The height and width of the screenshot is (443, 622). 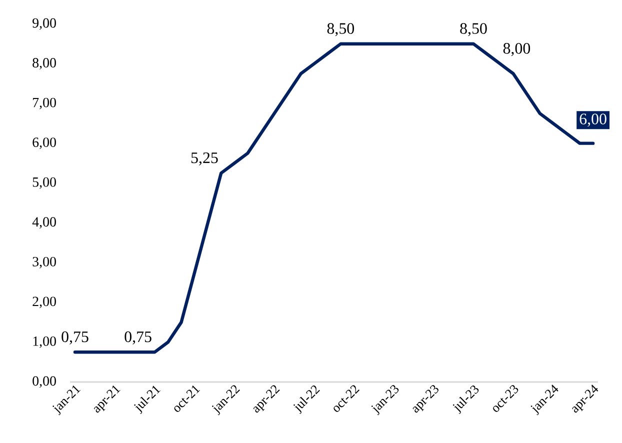 What do you see at coordinates (44, 302) in the screenshot?
I see `y-tick-label: 2,00` at bounding box center [44, 302].